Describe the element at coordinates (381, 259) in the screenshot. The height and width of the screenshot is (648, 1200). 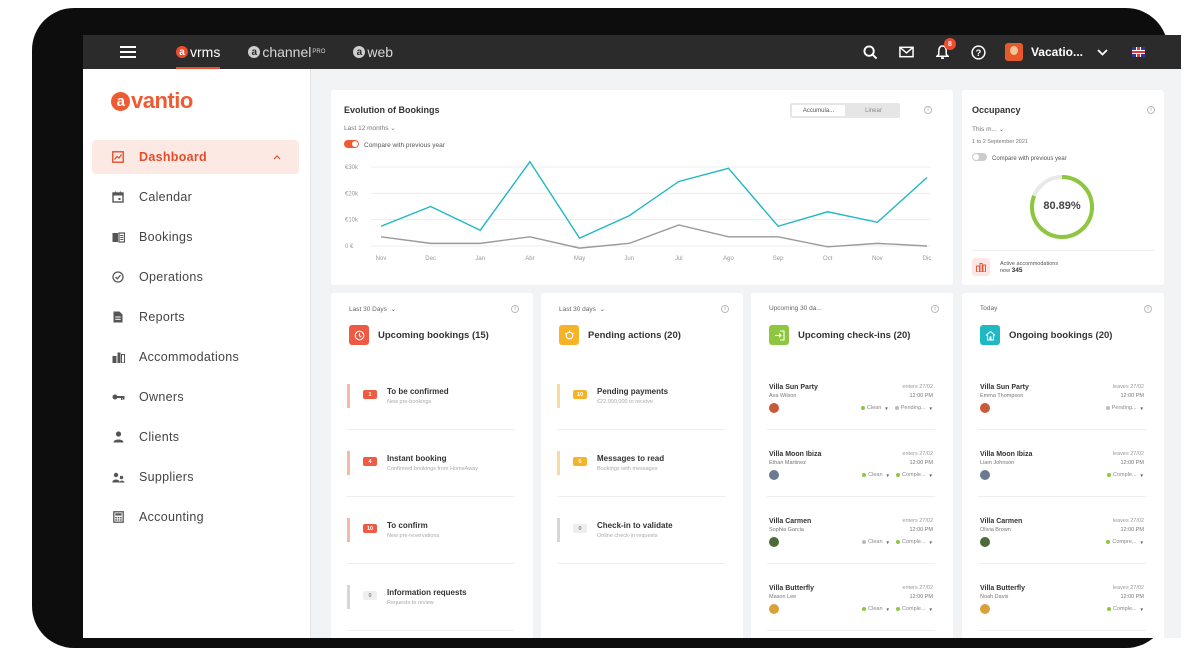
I see `x-tick-label: Nov` at that location.